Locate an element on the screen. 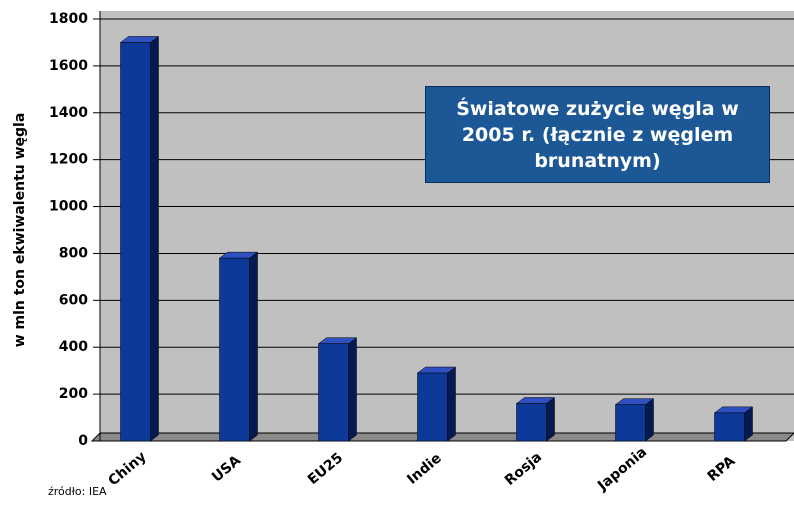  y-tick-label: 1200 is located at coordinates (68, 160).